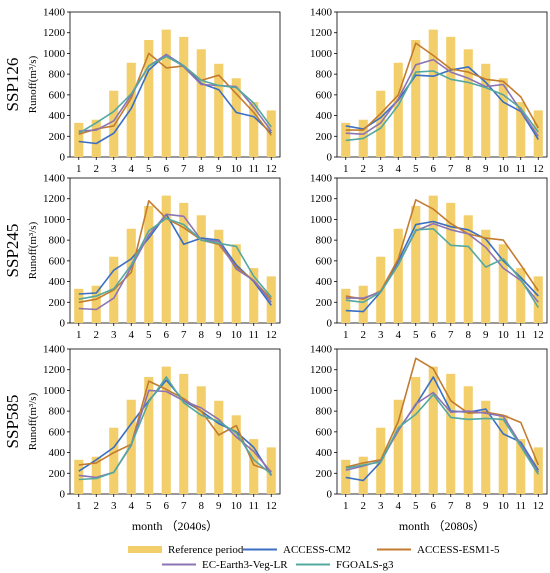 This screenshot has width=550, height=573. Describe the element at coordinates (442, 84) in the screenshot. I see `plot-frame` at that location.